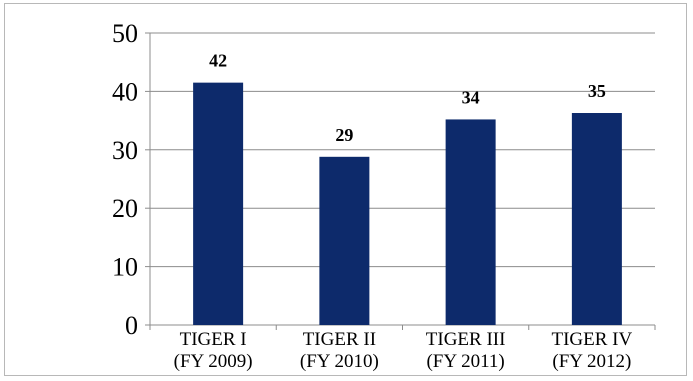 Image resolution: width=693 pixels, height=381 pixels. I want to click on data-label: 42, so click(218, 61).